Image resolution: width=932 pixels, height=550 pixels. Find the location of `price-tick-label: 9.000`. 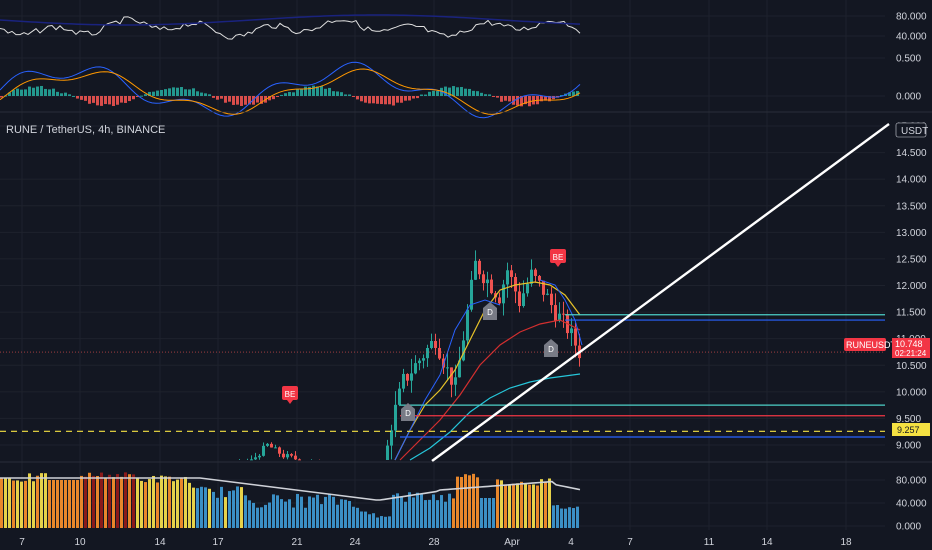

price-tick-label: 9.000 is located at coordinates (908, 446).